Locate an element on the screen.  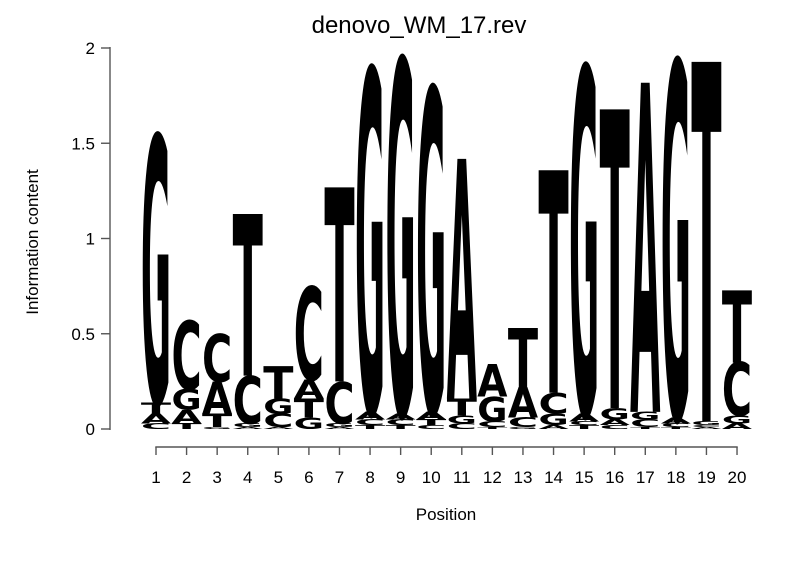
x-tick-label: 3 is located at coordinates (216, 477).